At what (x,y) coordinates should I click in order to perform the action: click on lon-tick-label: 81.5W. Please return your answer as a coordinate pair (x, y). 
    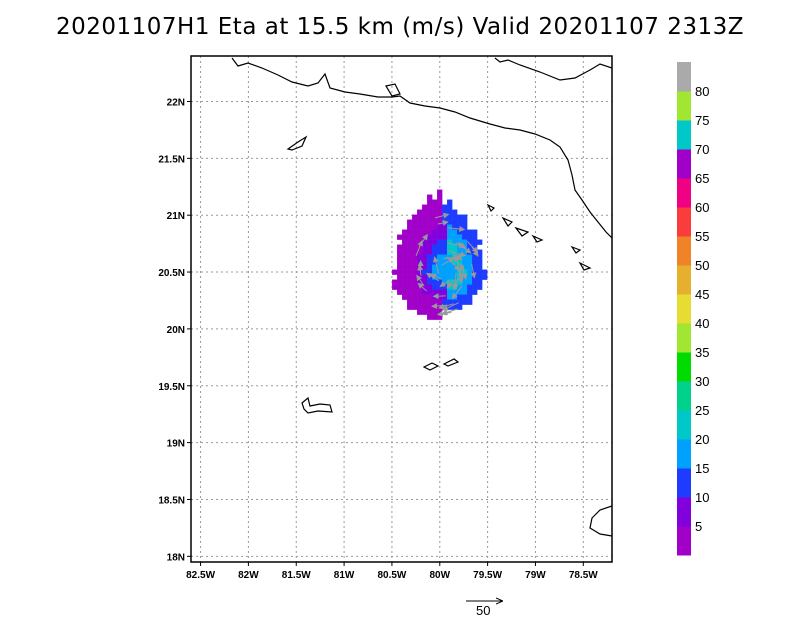
    Looking at the image, I should click on (296, 575).